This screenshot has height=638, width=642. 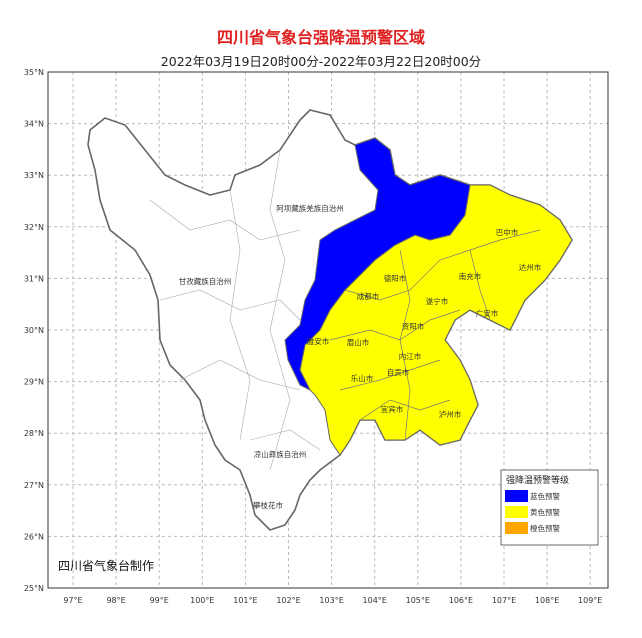 I want to click on map-title: 四川省气象台强降温预警区域, so click(x=320, y=37).